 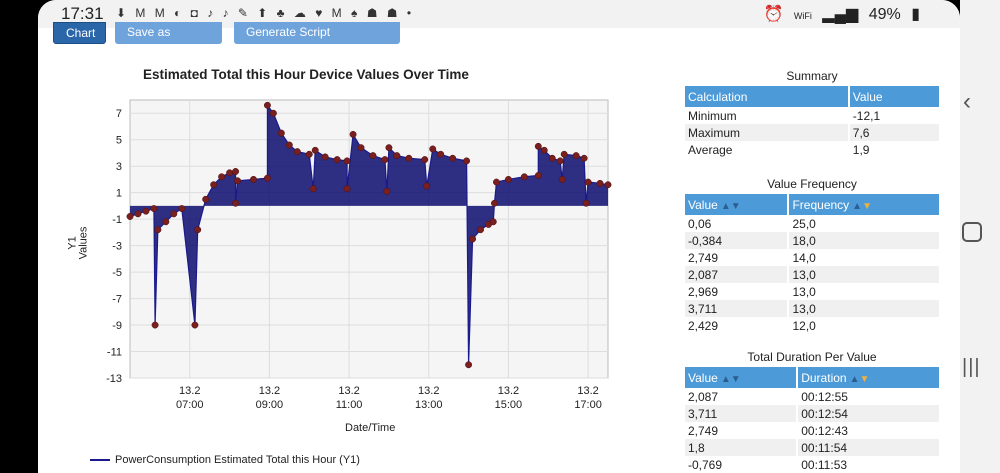 What do you see at coordinates (741, 447) in the screenshot?
I see `cell: 1,8` at bounding box center [741, 447].